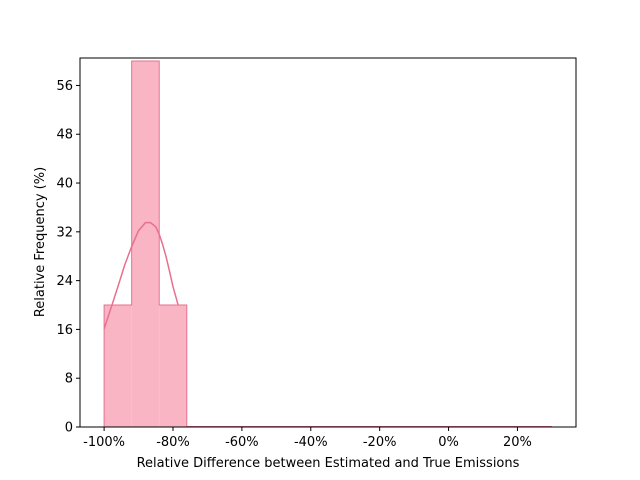  What do you see at coordinates (64, 184) in the screenshot?
I see `y-tick-label: 40` at bounding box center [64, 184].